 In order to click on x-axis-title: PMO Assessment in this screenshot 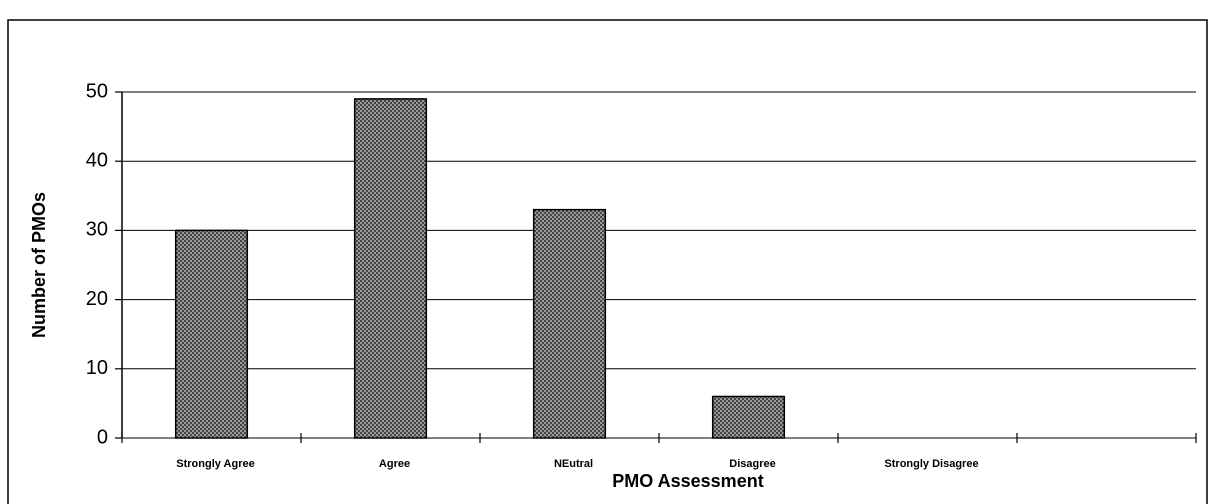, I will do `click(687, 481)`.